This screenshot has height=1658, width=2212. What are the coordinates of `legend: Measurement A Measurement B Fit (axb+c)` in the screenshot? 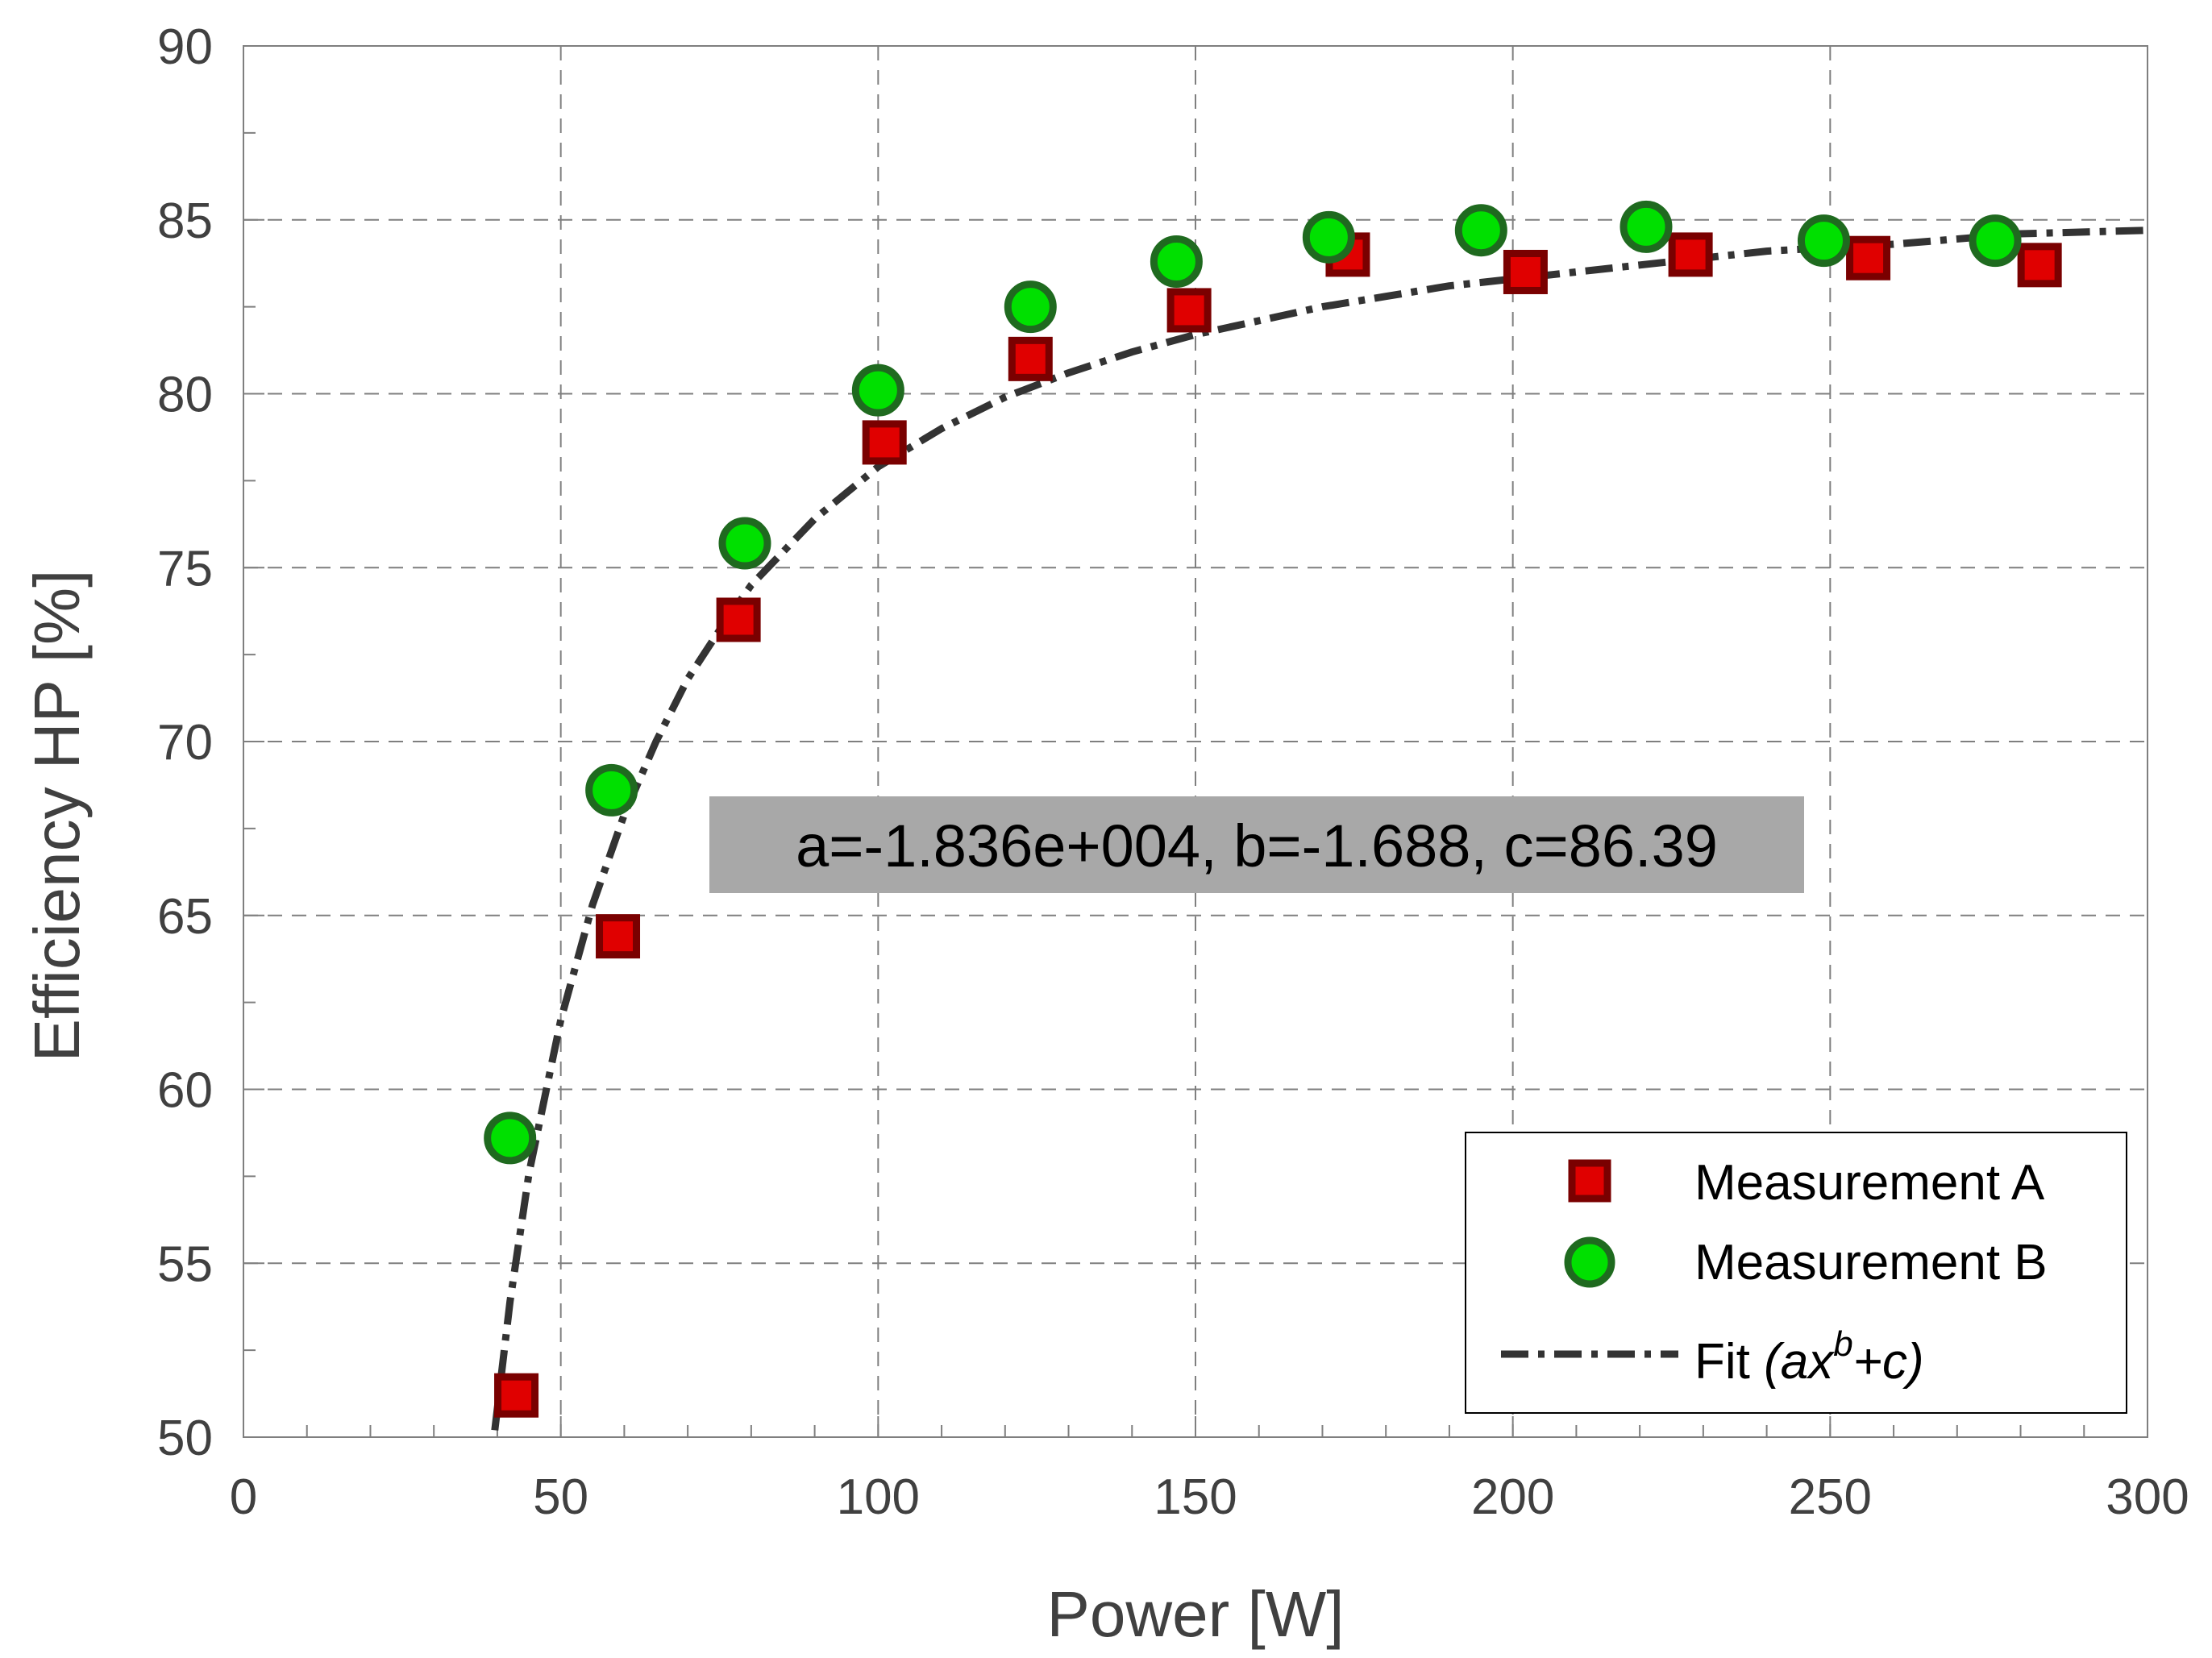 It's located at (1796, 1273).